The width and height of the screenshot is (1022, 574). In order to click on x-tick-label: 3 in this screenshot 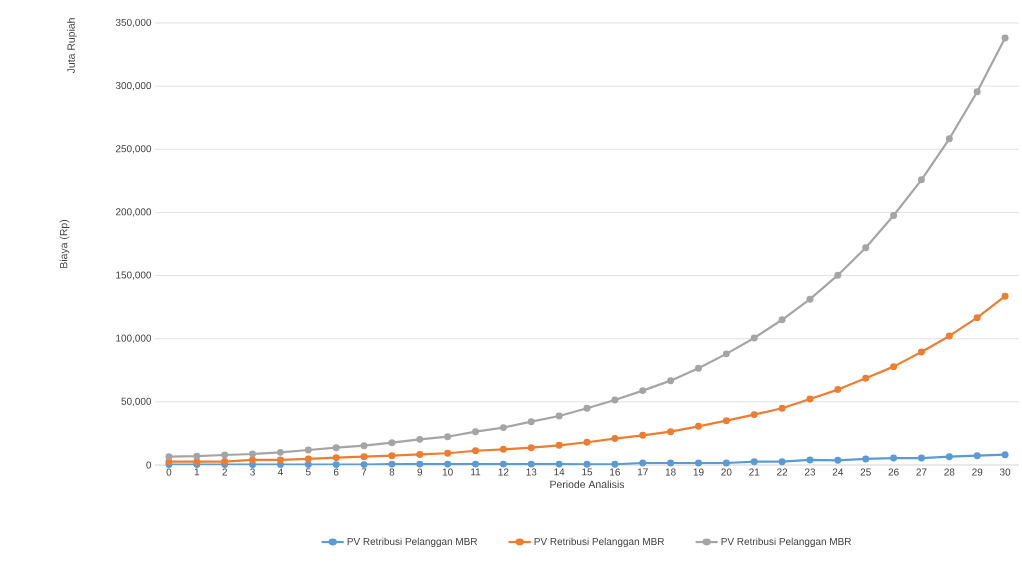, I will do `click(252, 472)`.